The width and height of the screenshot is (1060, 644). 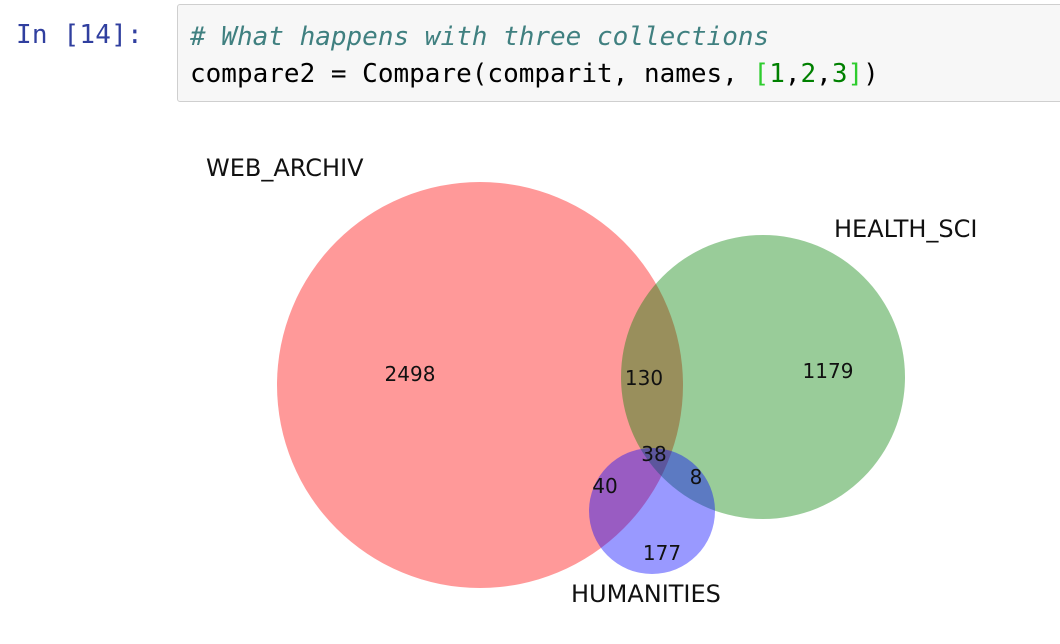 I want to click on venn-circle-humanities, so click(x=652, y=511).